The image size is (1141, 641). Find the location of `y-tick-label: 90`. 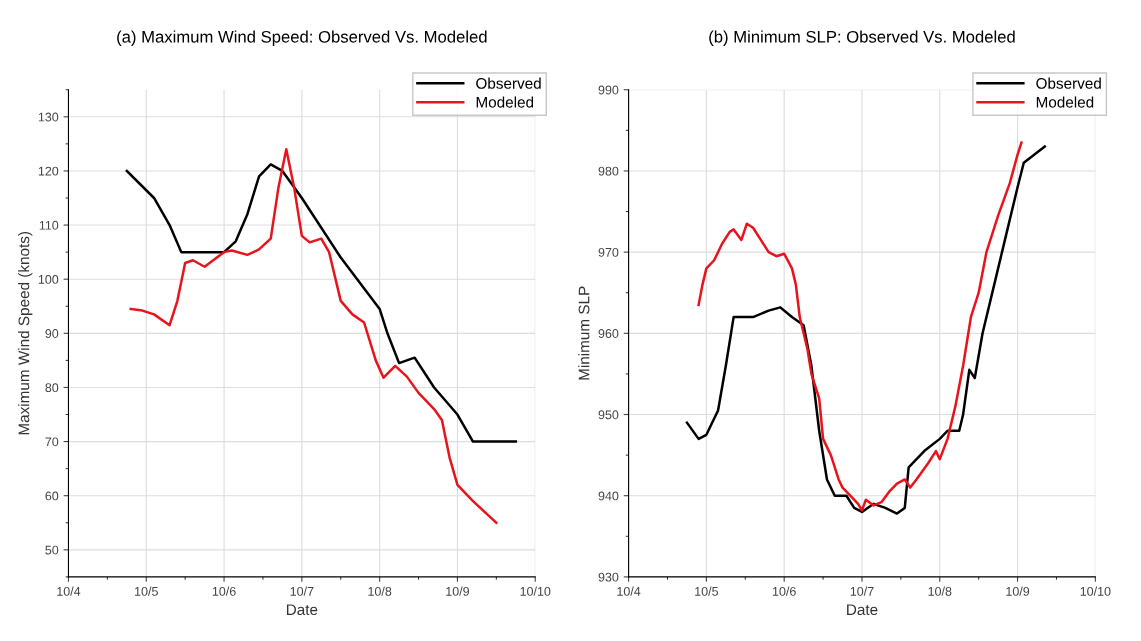

y-tick-label: 90 is located at coordinates (52, 333).